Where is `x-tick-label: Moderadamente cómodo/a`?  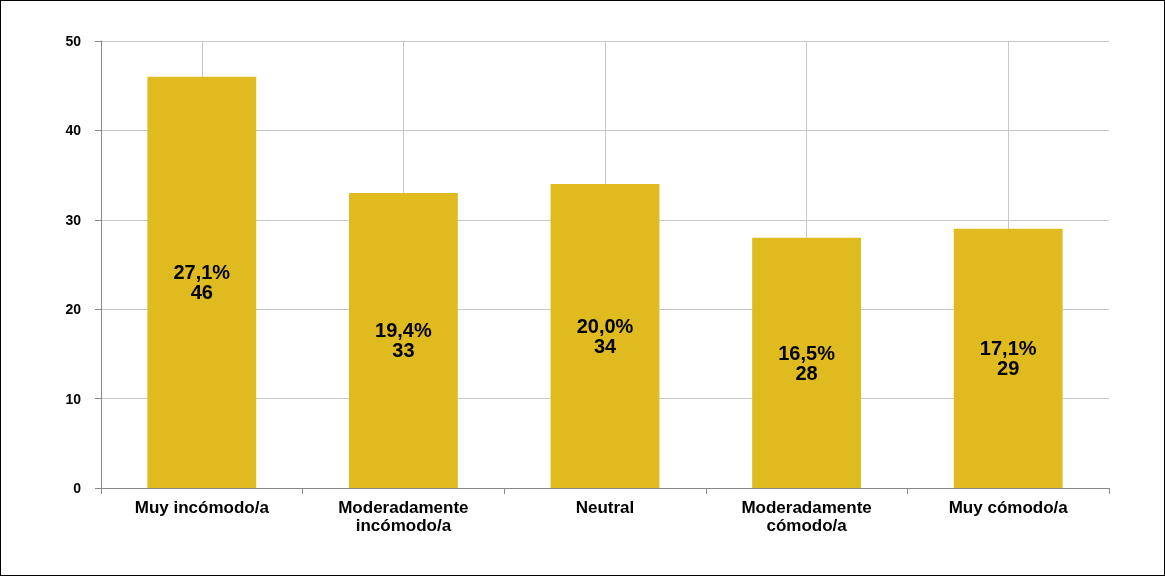 x-tick-label: Moderadamente cómodo/a is located at coordinates (806, 516).